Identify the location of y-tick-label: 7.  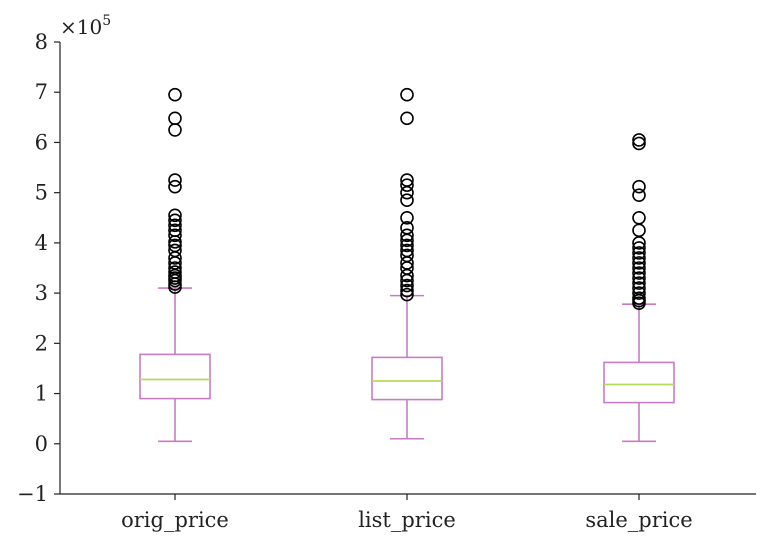
(41, 92).